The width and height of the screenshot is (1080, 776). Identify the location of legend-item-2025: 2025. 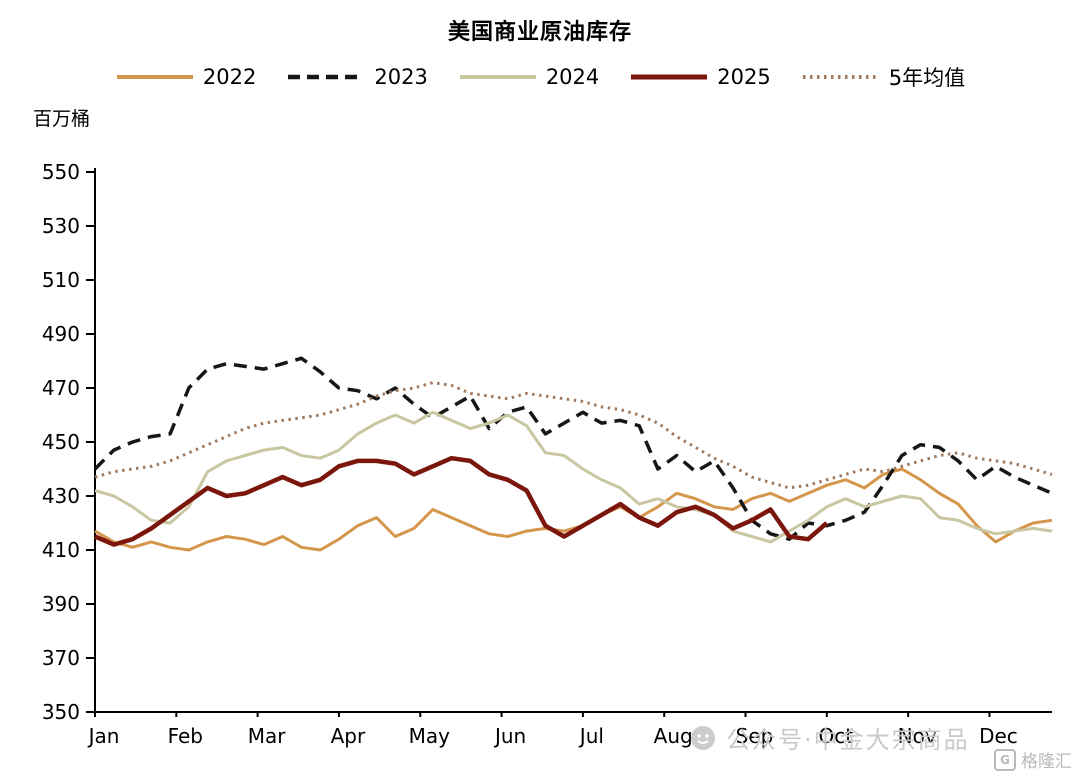
(700, 77).